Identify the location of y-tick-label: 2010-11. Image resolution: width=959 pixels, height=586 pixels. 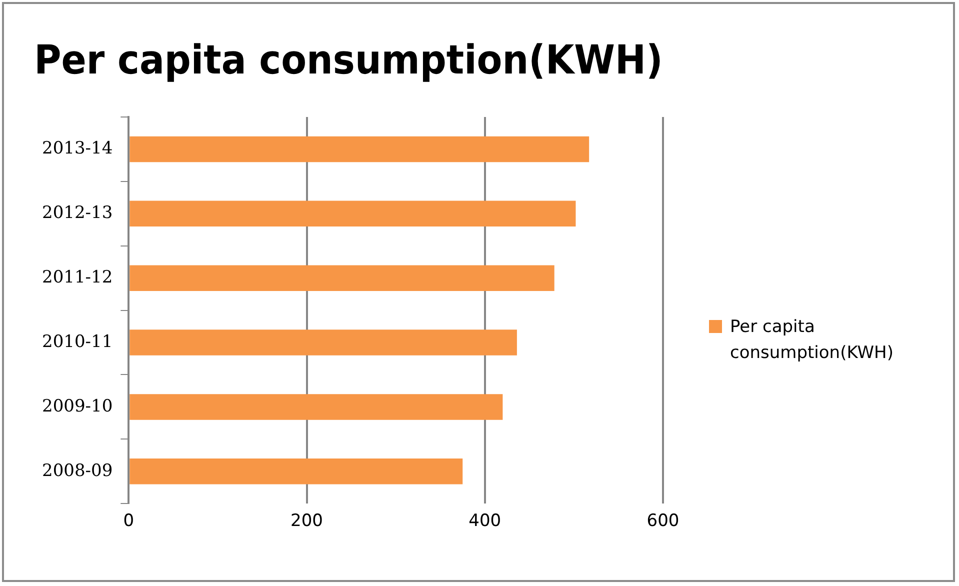
(77, 342).